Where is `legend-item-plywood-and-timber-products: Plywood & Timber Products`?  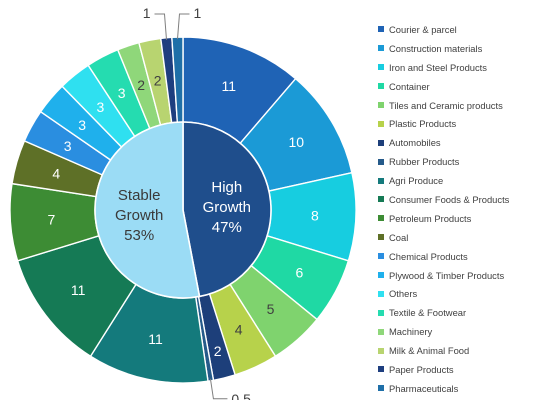
legend-item-plywood-and-timber-products: Plywood & Timber Products is located at coordinates (459, 275).